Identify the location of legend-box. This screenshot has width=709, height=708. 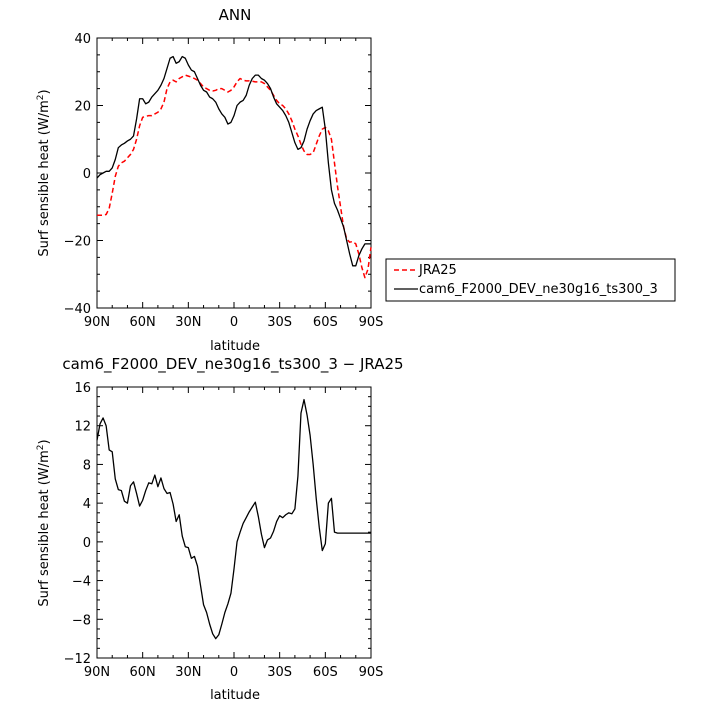
(530, 280).